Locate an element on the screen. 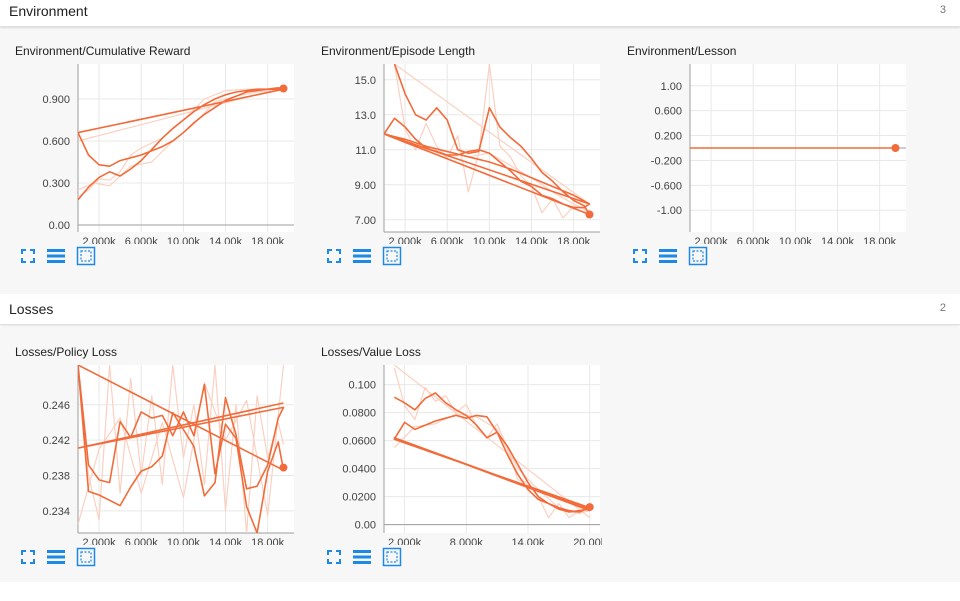  plot-area is located at coordinates (492, 449).